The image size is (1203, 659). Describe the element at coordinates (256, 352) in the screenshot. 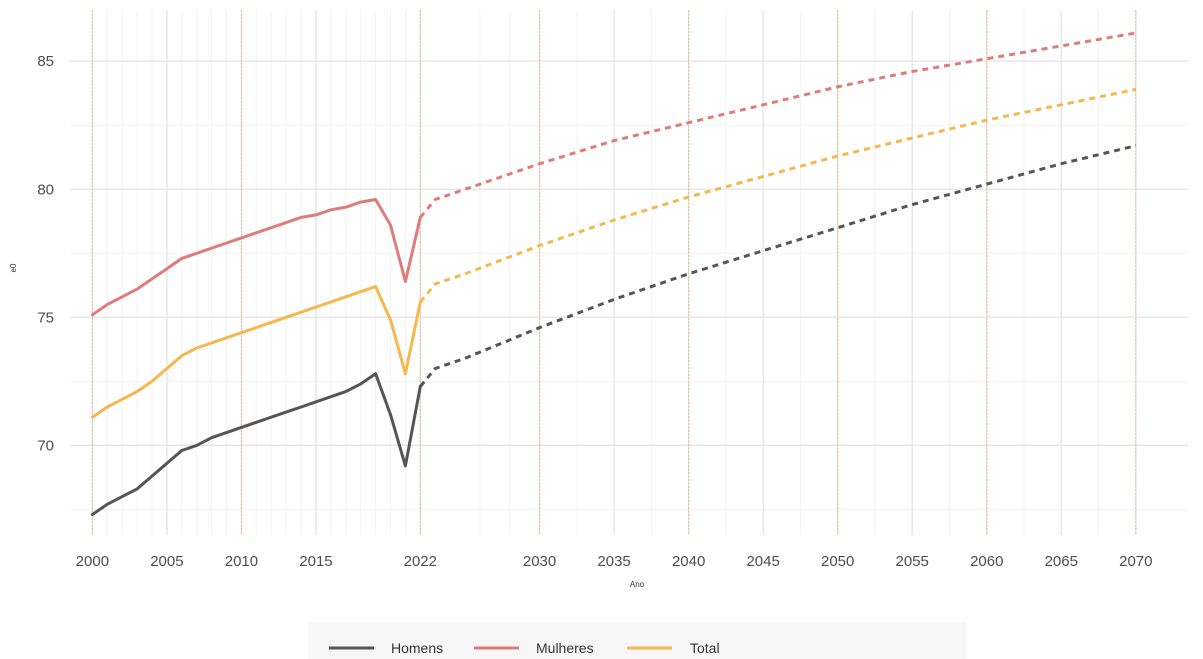

I see `series-line-total-observed` at that location.